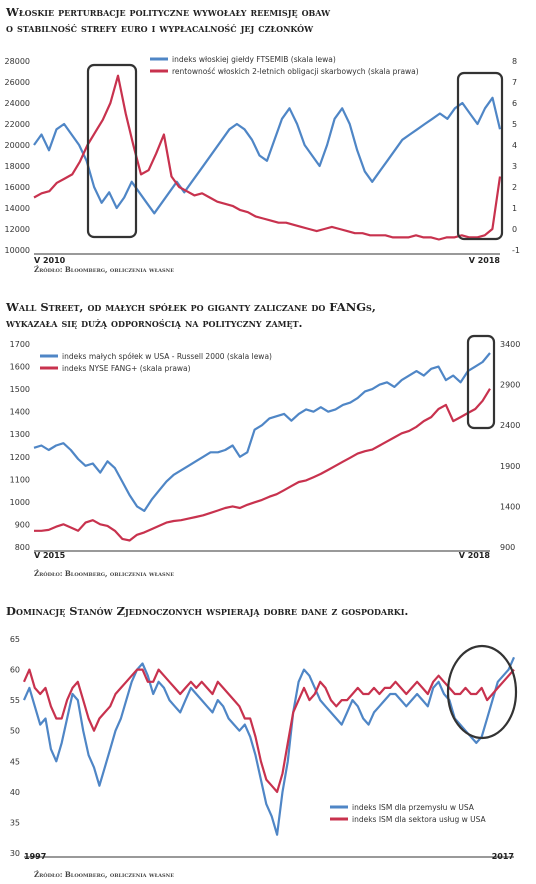  I want to click on y-left-tick-label: 28000, so click(17, 61).